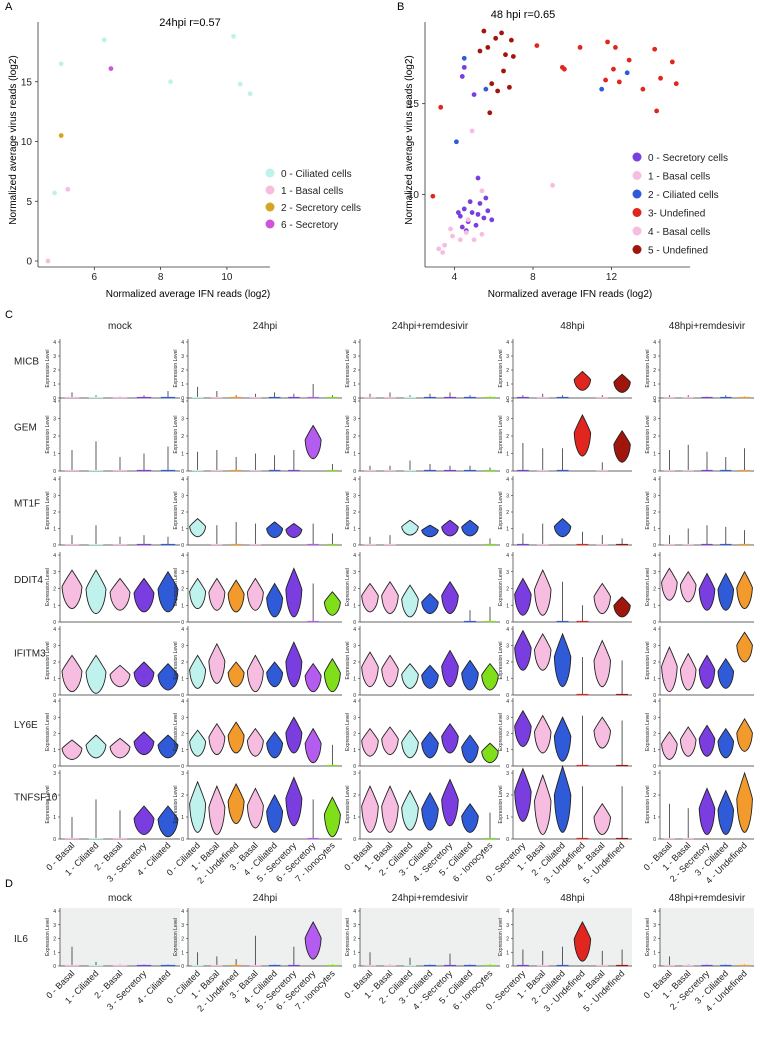  Describe the element at coordinates (523, 15) in the screenshot. I see `scatter-b-title: 48 hpi r=0.65` at that location.